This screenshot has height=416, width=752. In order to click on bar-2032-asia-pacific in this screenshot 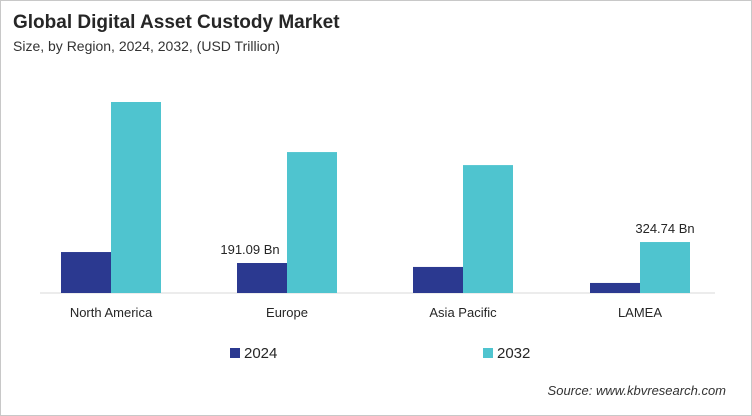, I will do `click(488, 229)`.